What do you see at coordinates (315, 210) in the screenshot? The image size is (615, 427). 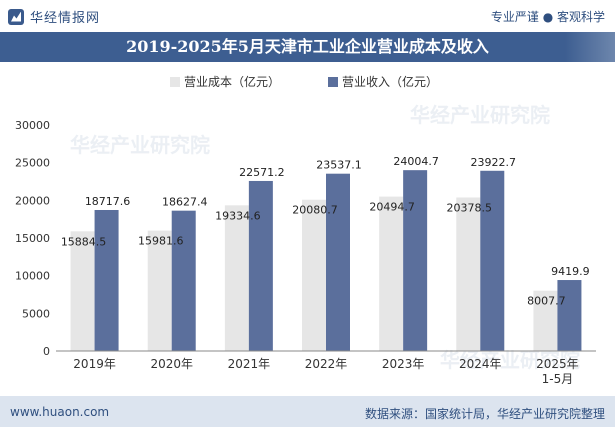 I see `data-label: 20080.7` at bounding box center [315, 210].